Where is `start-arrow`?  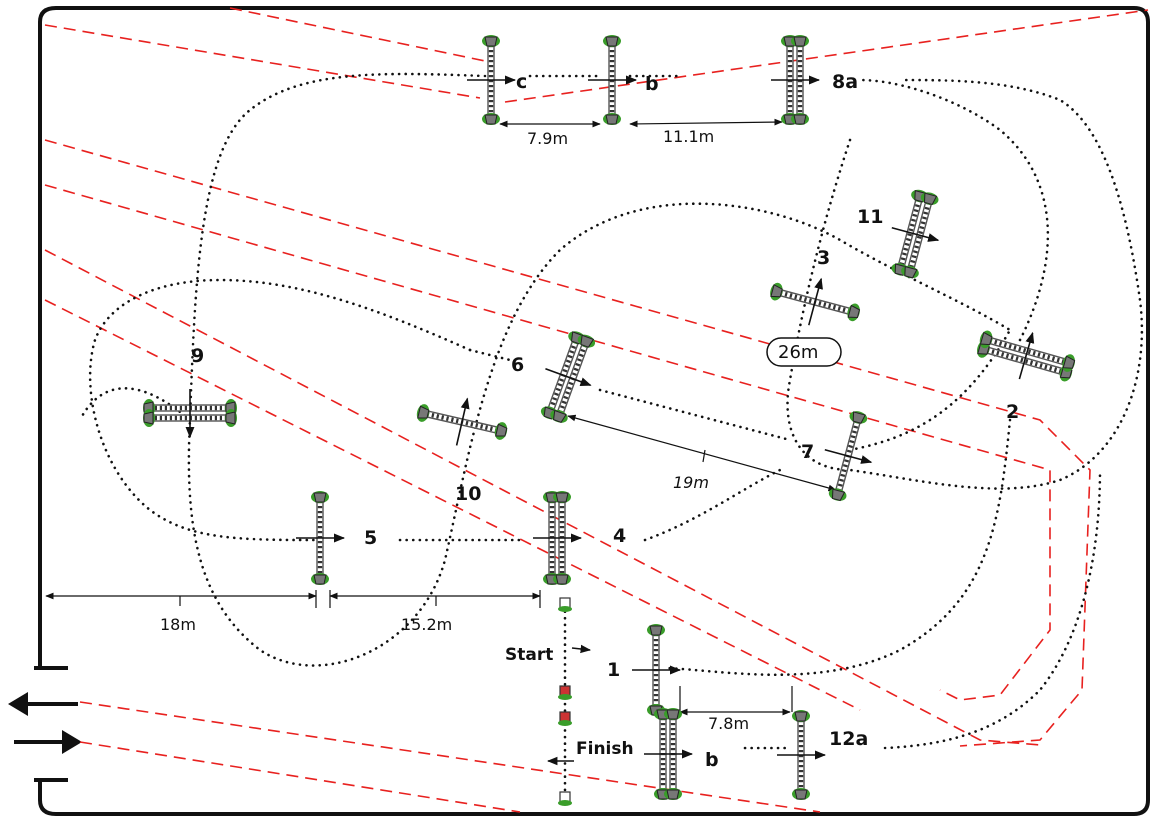 start-arrow is located at coordinates (581, 649).